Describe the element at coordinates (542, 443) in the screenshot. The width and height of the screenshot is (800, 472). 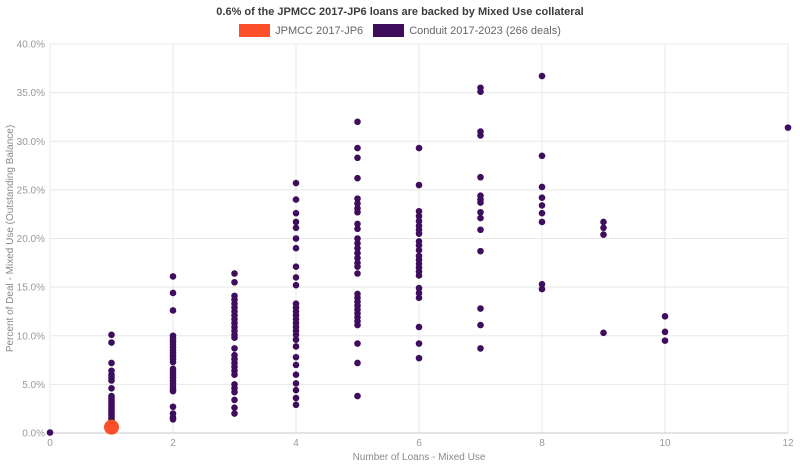
I see `x-tick-label: 8` at that location.